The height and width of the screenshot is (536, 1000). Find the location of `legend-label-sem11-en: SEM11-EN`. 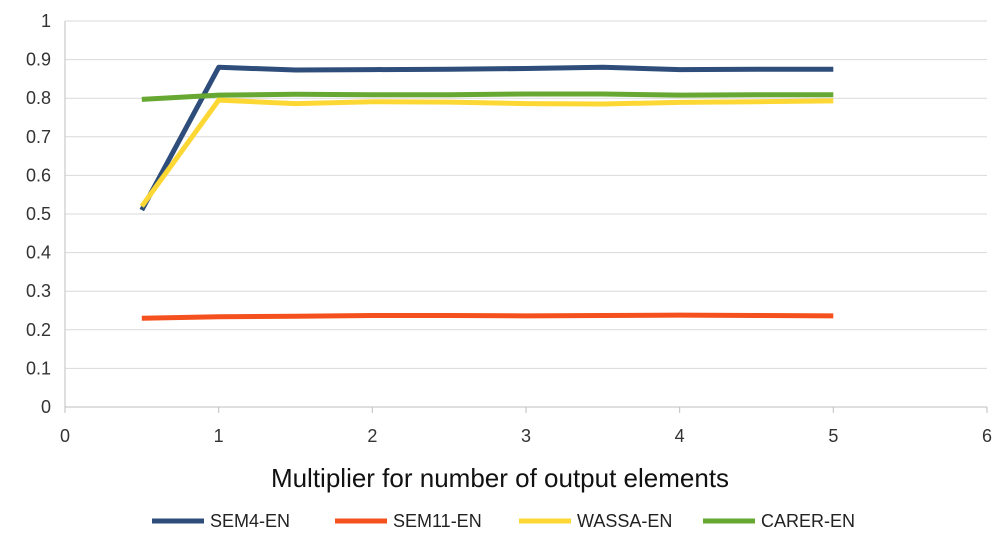

legend-label-sem11-en: SEM11-EN is located at coordinates (437, 521).